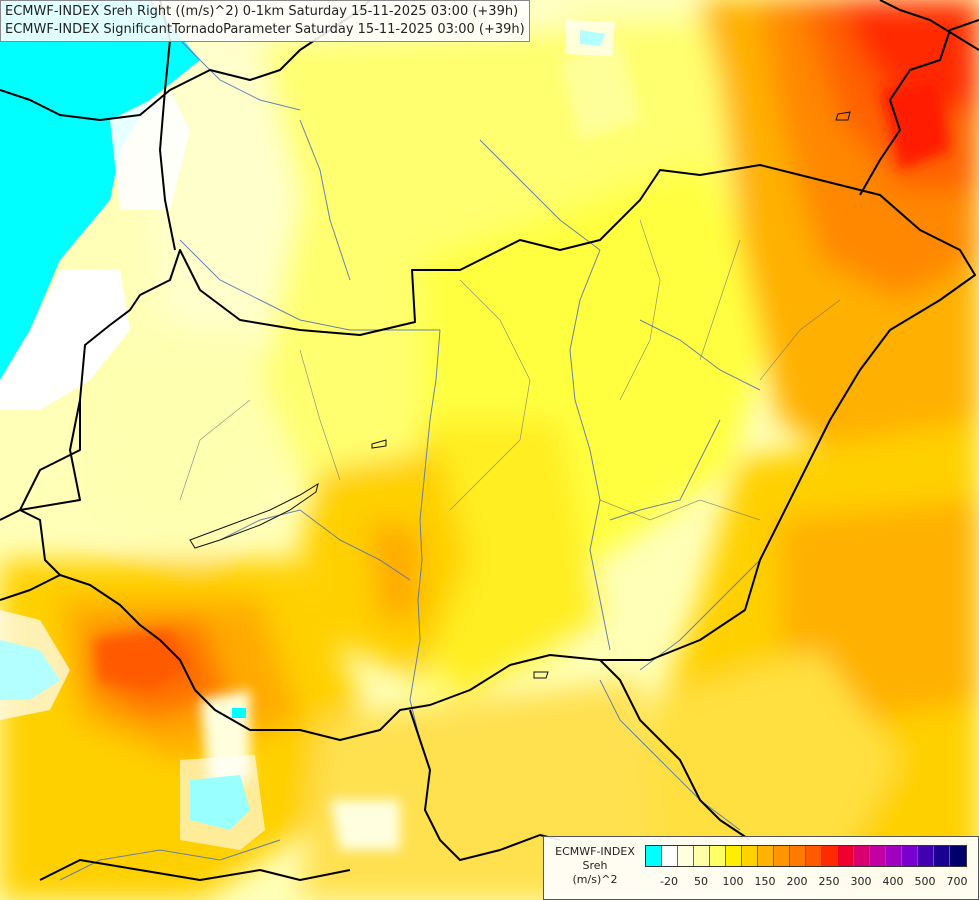 The width and height of the screenshot is (979, 900). I want to click on legend-ticks: -20 50 100 150 200 250 300 400 500 700, so click(810, 883).